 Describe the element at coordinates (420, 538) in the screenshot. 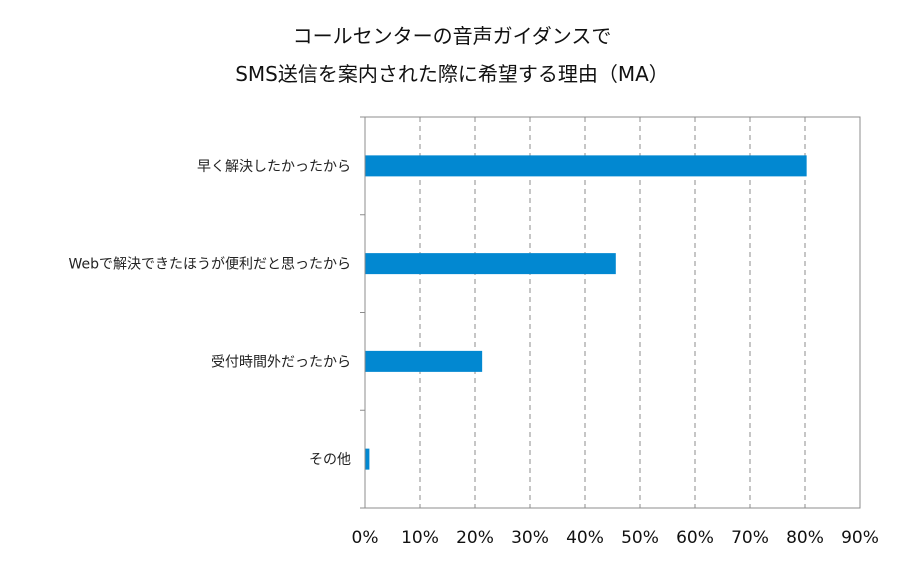

I see `x-tick-label: 10%` at that location.